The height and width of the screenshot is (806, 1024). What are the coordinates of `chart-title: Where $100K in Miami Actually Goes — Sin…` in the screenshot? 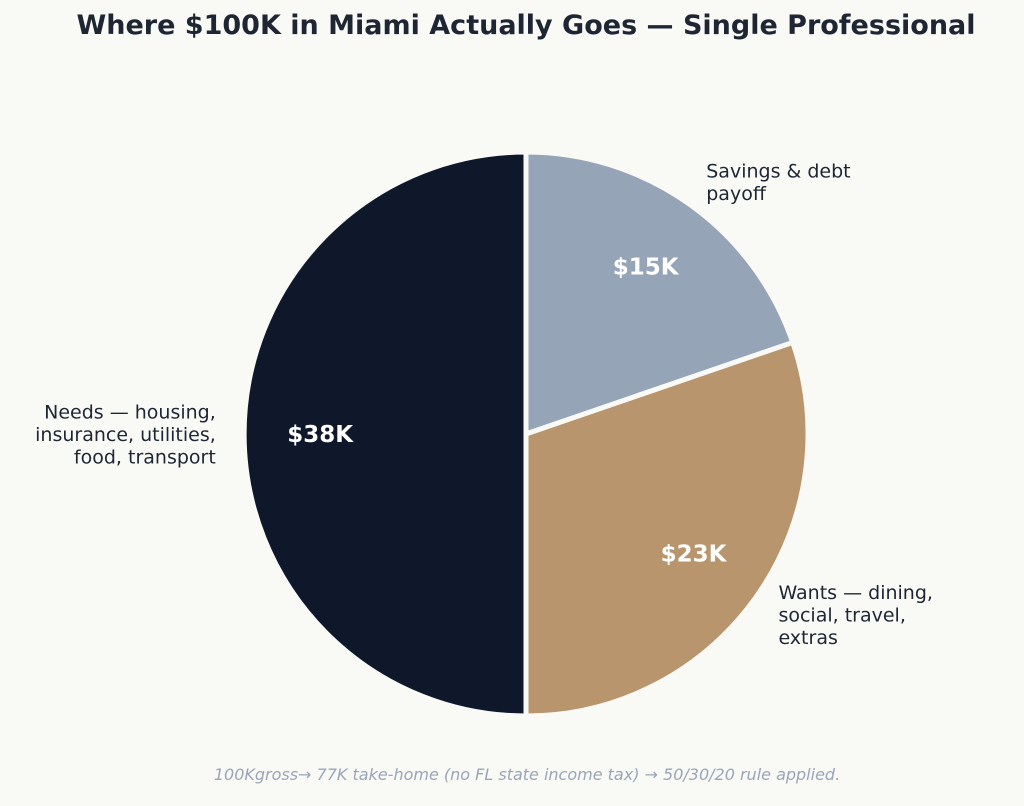 It's located at (526, 25).